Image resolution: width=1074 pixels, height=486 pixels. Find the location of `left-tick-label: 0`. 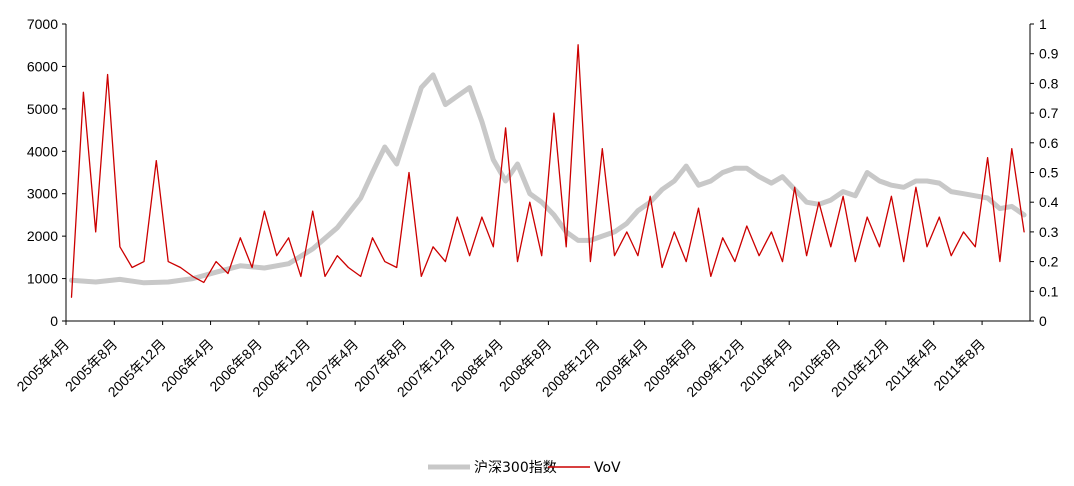

left-tick-label: 0 is located at coordinates (54, 321).